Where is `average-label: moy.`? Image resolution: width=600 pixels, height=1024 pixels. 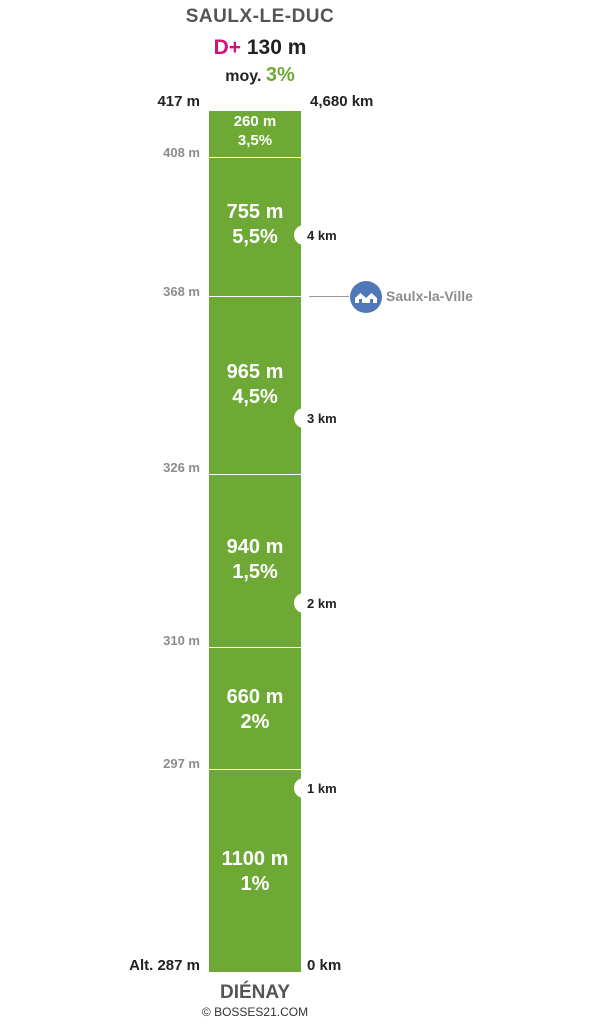
average-label: moy. is located at coordinates (243, 76).